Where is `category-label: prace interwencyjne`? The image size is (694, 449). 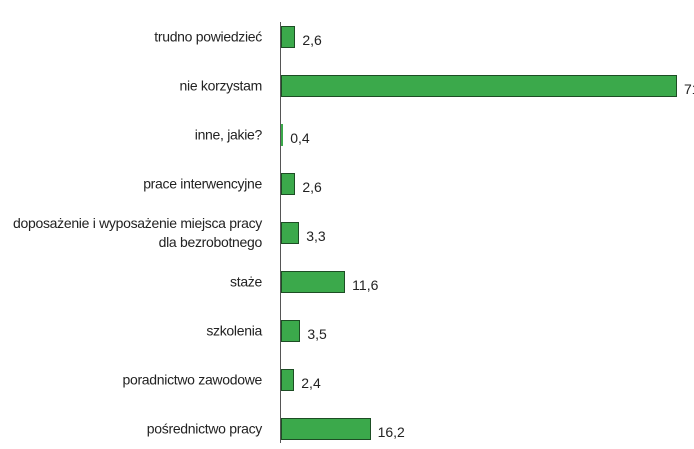 category-label: prace interwencyjne is located at coordinates (202, 183).